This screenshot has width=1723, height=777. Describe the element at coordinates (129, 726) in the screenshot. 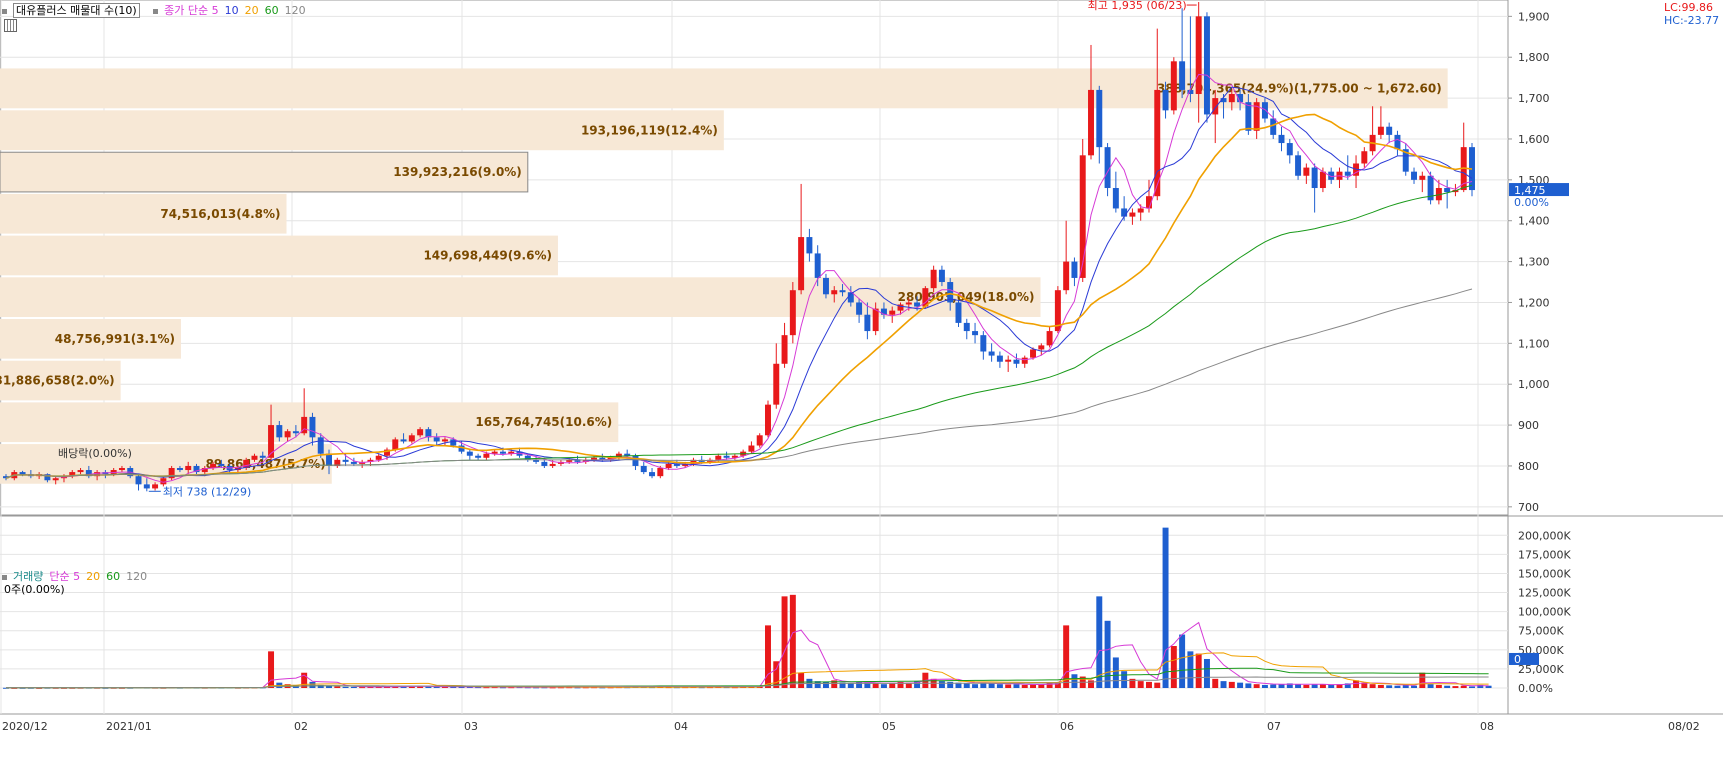

I see `x-axis-label: 2021/01` at that location.